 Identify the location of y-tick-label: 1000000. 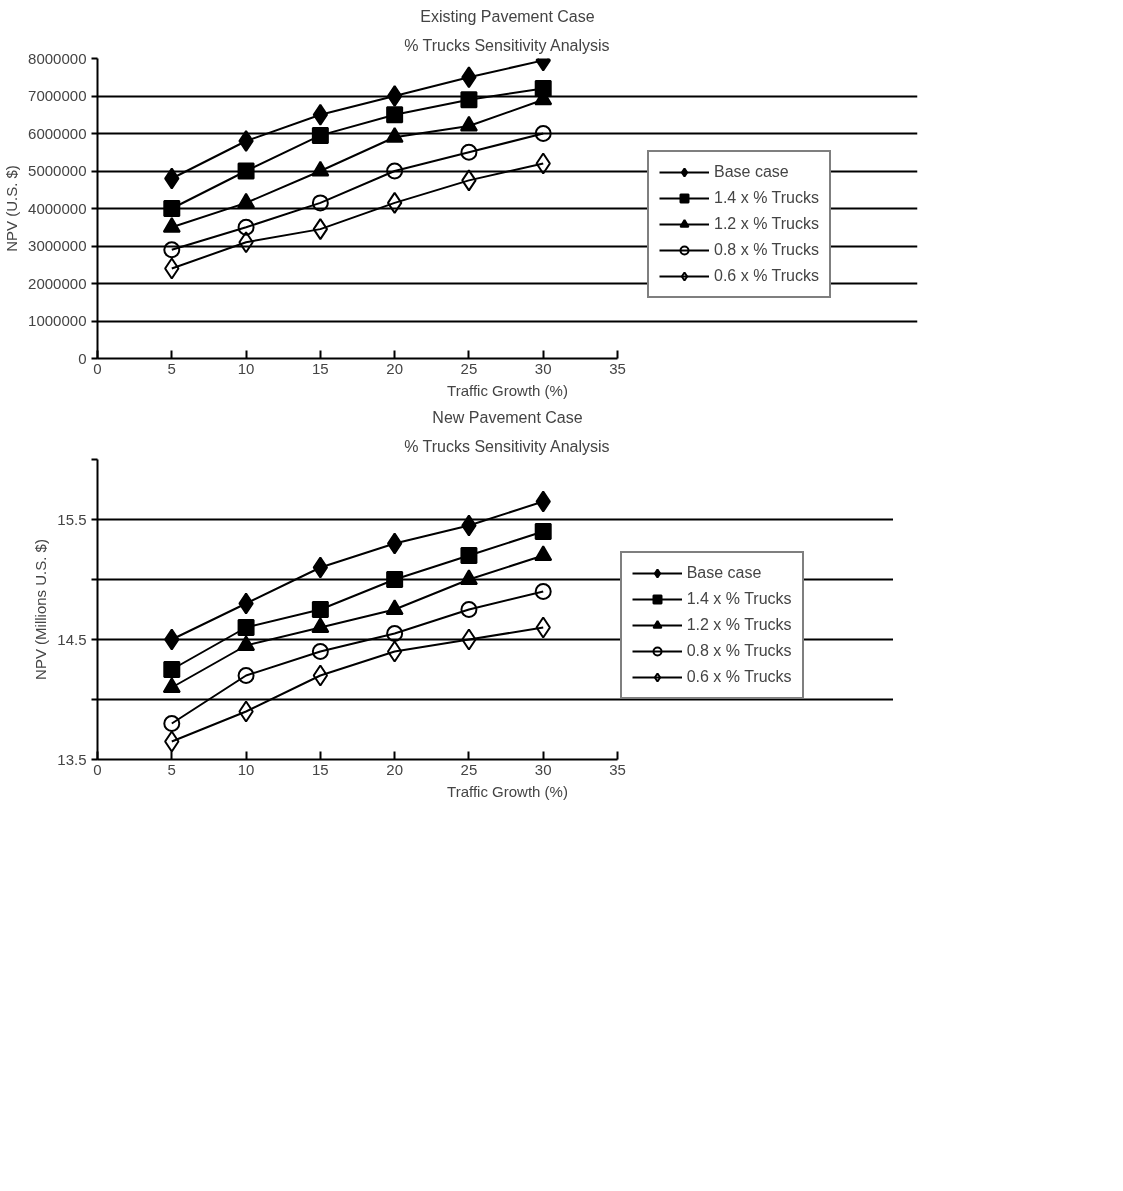
(57, 320).